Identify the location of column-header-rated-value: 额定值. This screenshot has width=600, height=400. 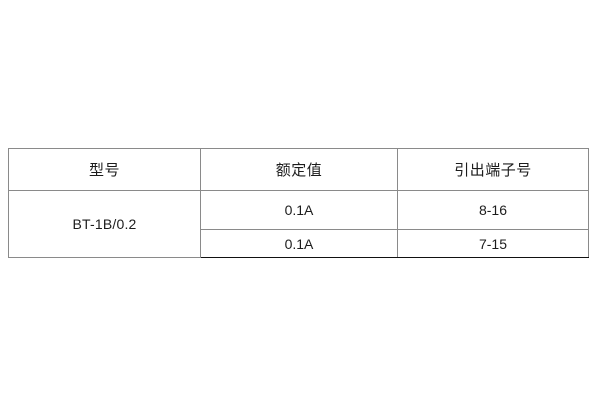
(299, 169).